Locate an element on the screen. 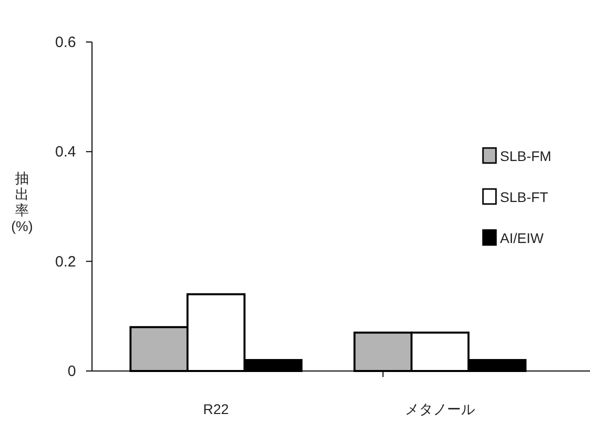 The height and width of the screenshot is (423, 590). legend-label: SLB-FT is located at coordinates (524, 197).